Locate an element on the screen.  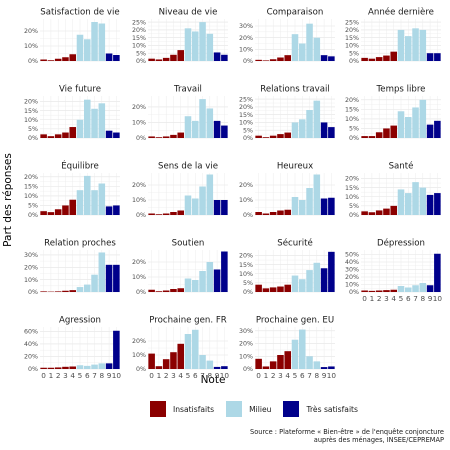
legend-swatch-milieu is located at coordinates (234, 409).